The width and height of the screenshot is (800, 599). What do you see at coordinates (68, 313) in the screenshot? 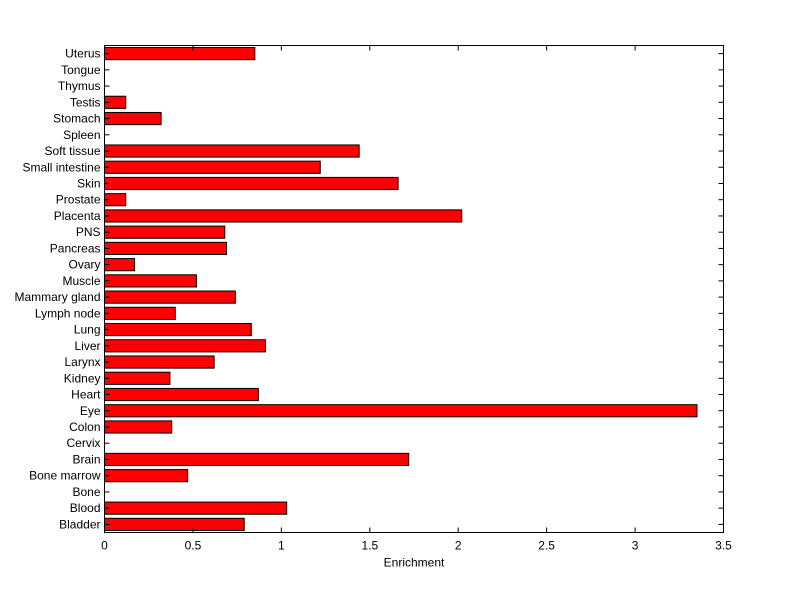
I see `y-tick-label-lymph-node: Lymph node` at bounding box center [68, 313].